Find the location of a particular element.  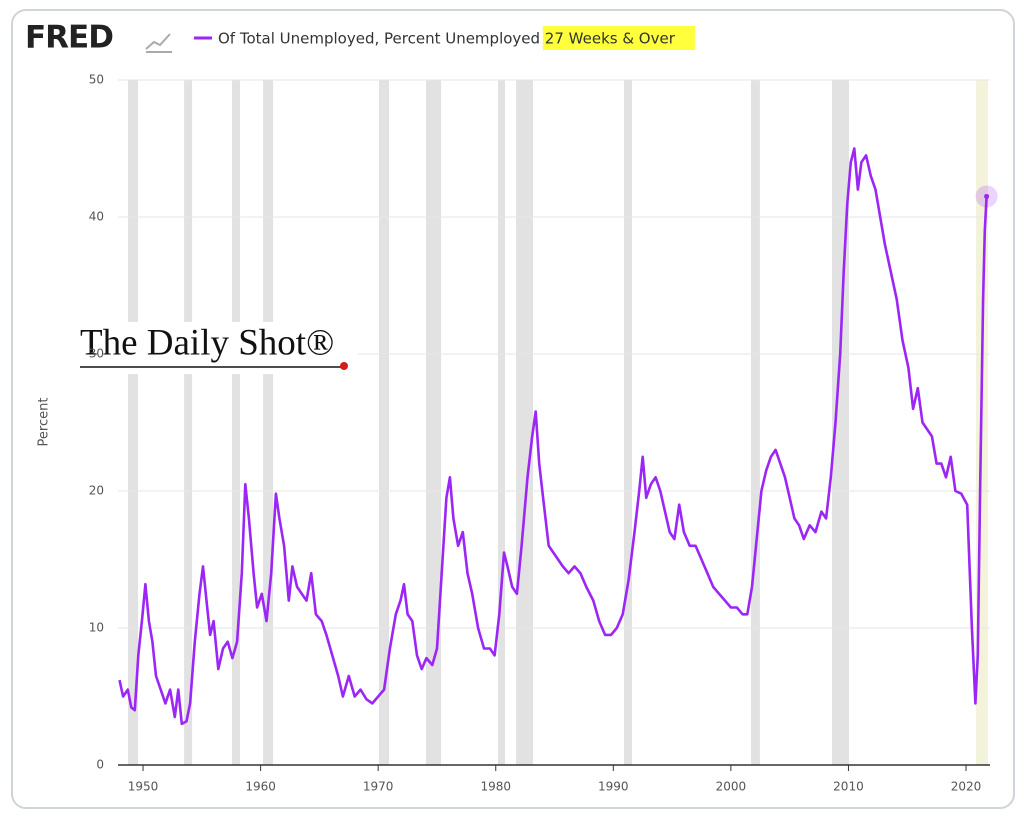

watermark-dot is located at coordinates (344, 366).